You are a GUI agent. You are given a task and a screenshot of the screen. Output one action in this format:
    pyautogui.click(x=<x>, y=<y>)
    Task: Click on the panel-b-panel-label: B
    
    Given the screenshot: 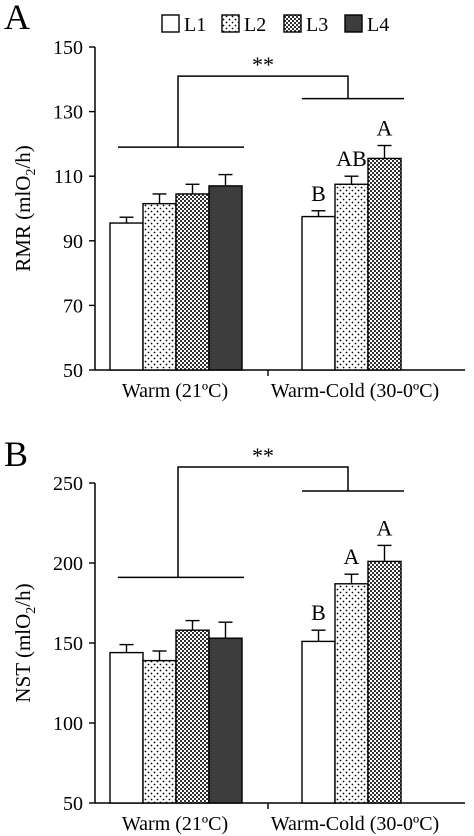 What is the action you would take?
    pyautogui.click(x=16, y=454)
    